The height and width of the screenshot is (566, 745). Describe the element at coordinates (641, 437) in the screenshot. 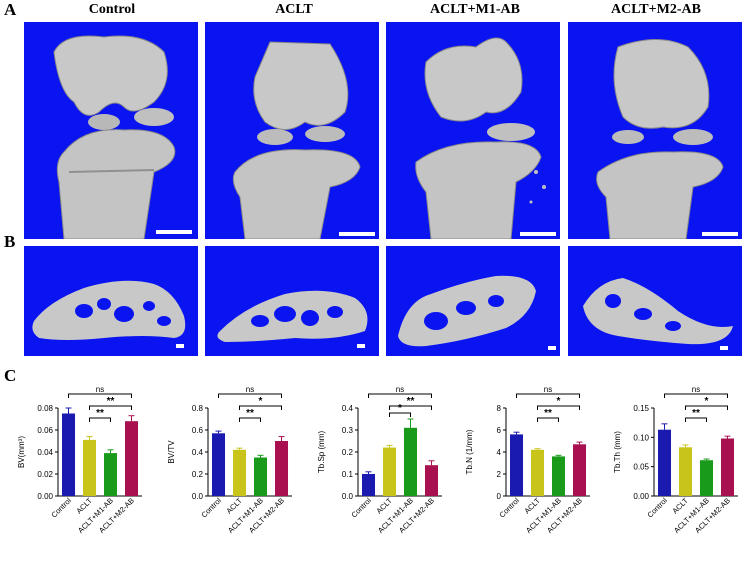

I see `y-tick-label: 0.10` at that location.